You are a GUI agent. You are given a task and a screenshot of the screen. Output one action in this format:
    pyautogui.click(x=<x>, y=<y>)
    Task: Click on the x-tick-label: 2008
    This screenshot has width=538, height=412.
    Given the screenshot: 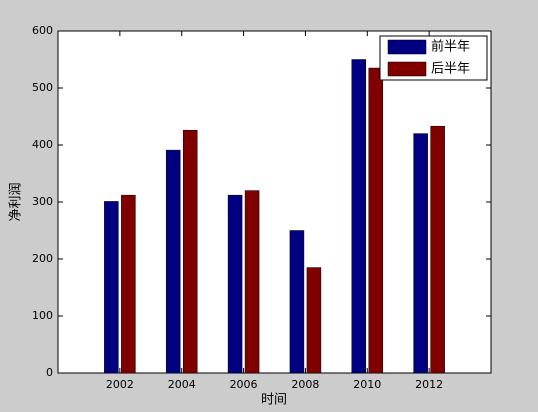 What is the action you would take?
    pyautogui.click(x=305, y=384)
    